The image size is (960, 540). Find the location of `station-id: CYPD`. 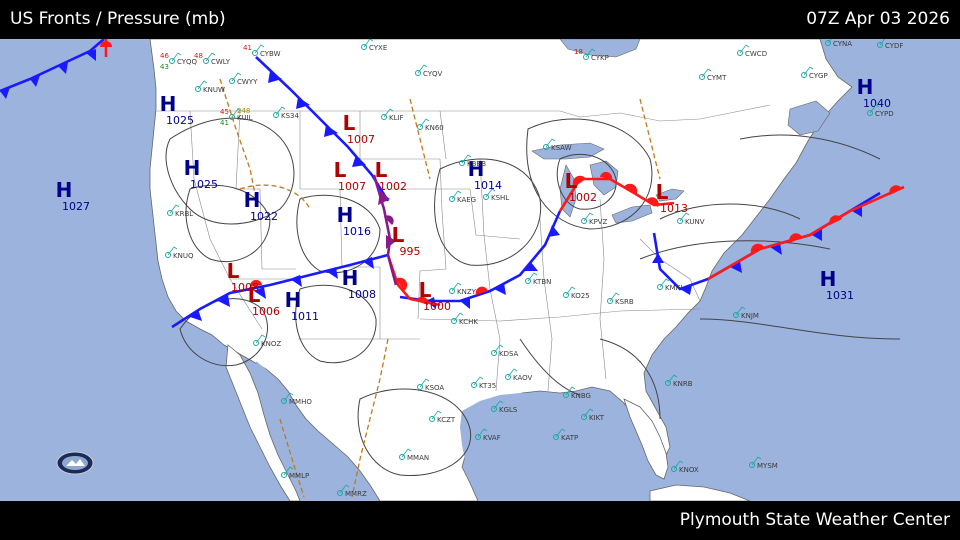

station-id: CYPD is located at coordinates (884, 114).